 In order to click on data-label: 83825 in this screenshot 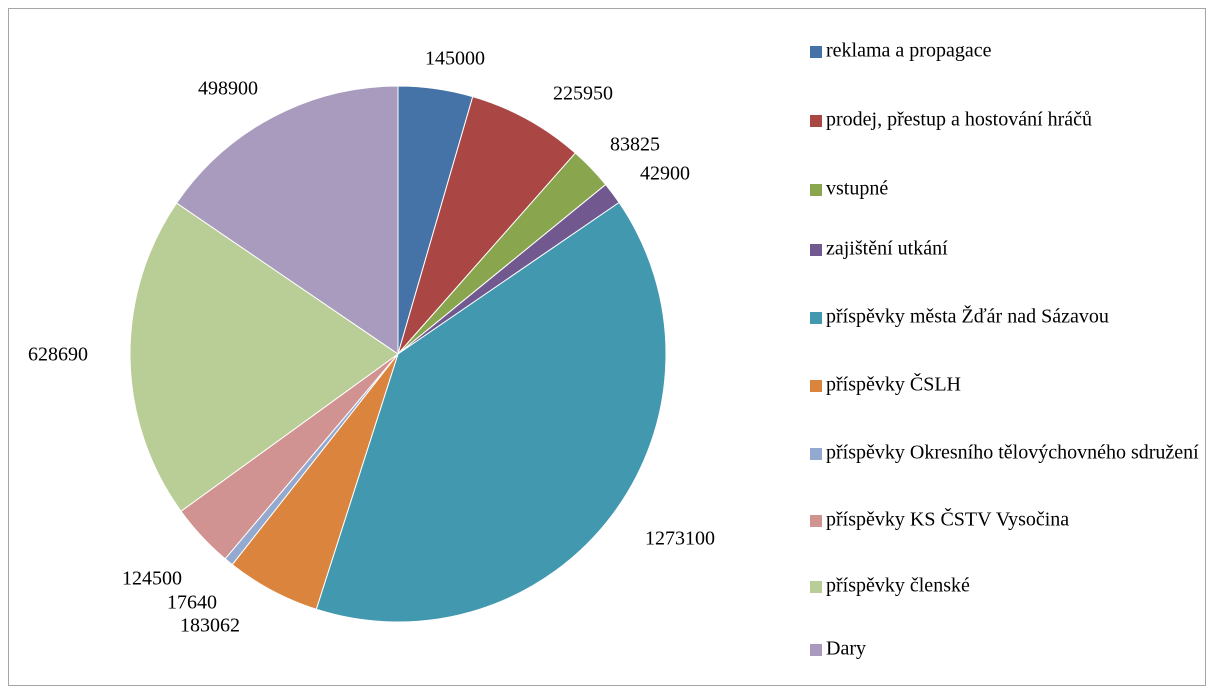, I will do `click(635, 145)`.